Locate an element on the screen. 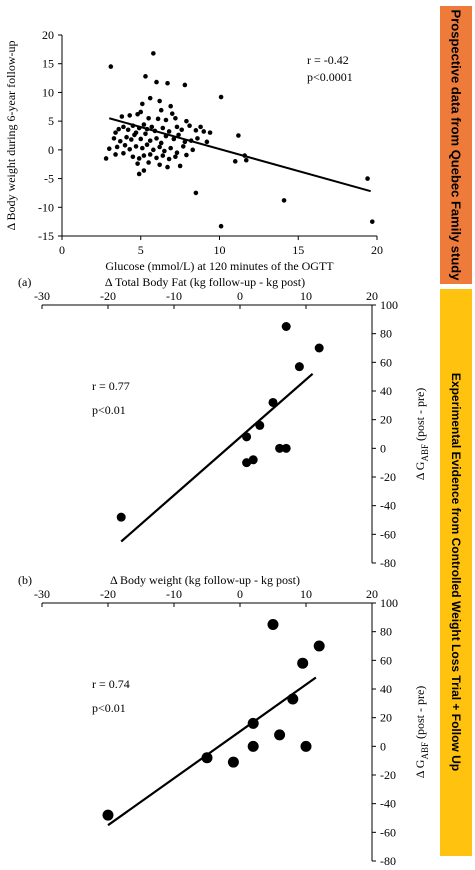 The height and width of the screenshot is (870, 475). y-tick-label: -5 is located at coordinates (49, 179).